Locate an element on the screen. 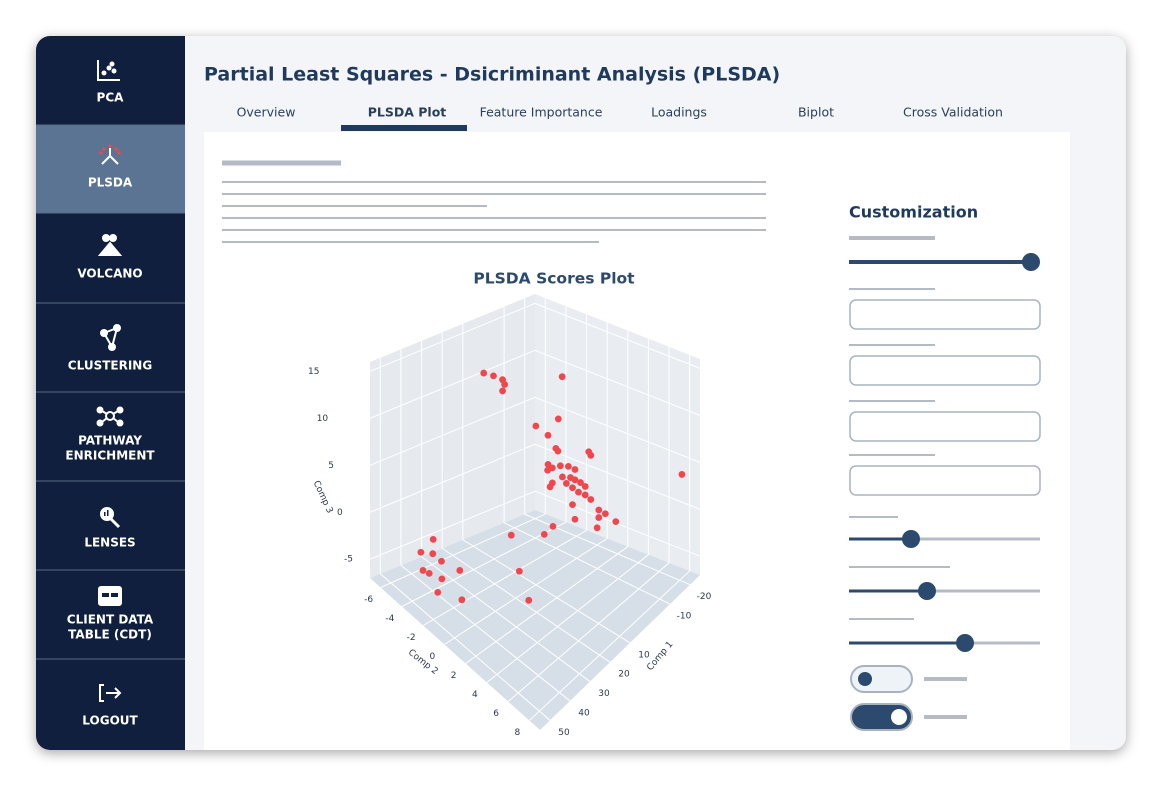  nav-label: ENRICHMENT is located at coordinates (110, 456).